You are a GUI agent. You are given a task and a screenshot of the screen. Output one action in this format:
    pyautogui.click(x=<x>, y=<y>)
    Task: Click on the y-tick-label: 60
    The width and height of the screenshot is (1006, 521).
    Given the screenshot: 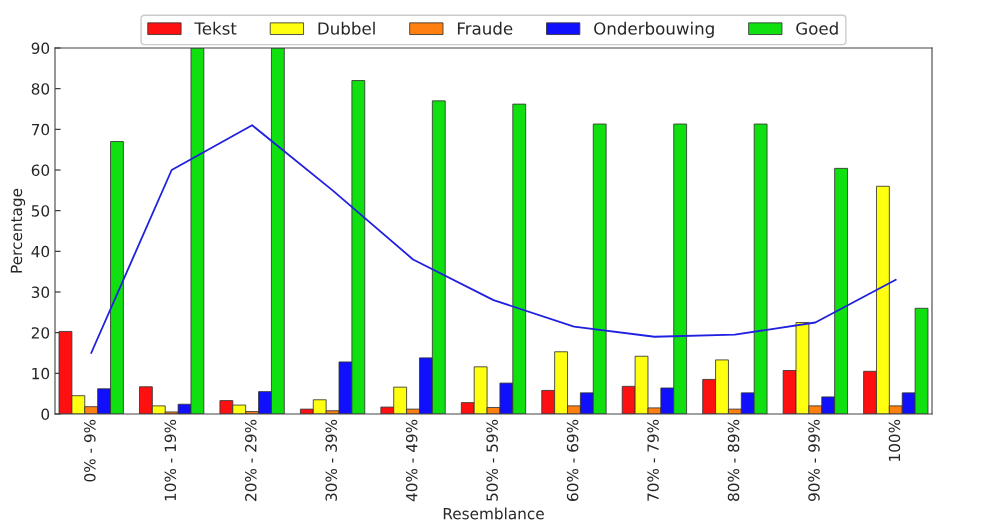 What is the action you would take?
    pyautogui.click(x=40, y=170)
    